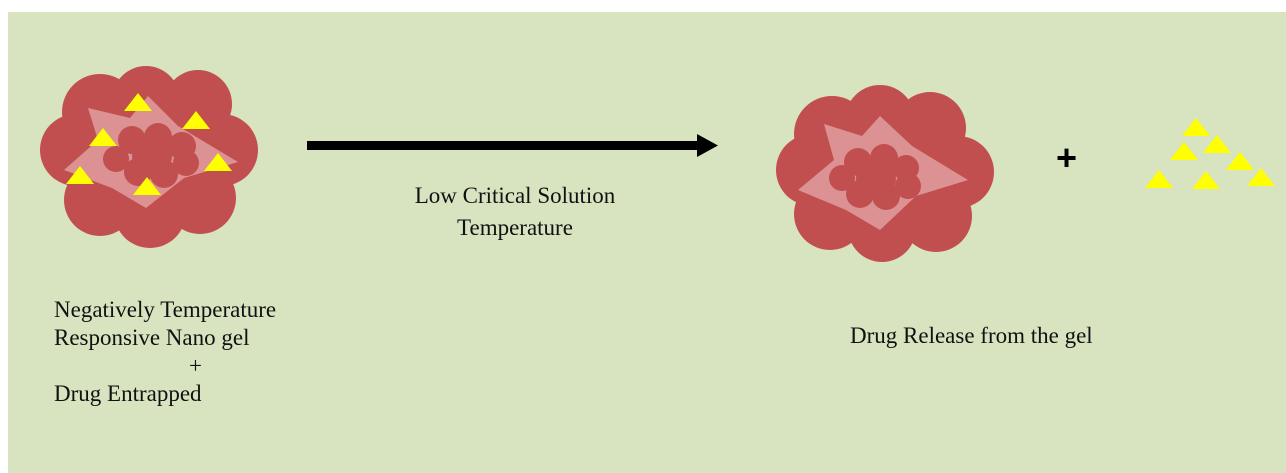  What do you see at coordinates (128, 393) in the screenshot?
I see `left-caption-line3: Drug Entrapped` at bounding box center [128, 393].